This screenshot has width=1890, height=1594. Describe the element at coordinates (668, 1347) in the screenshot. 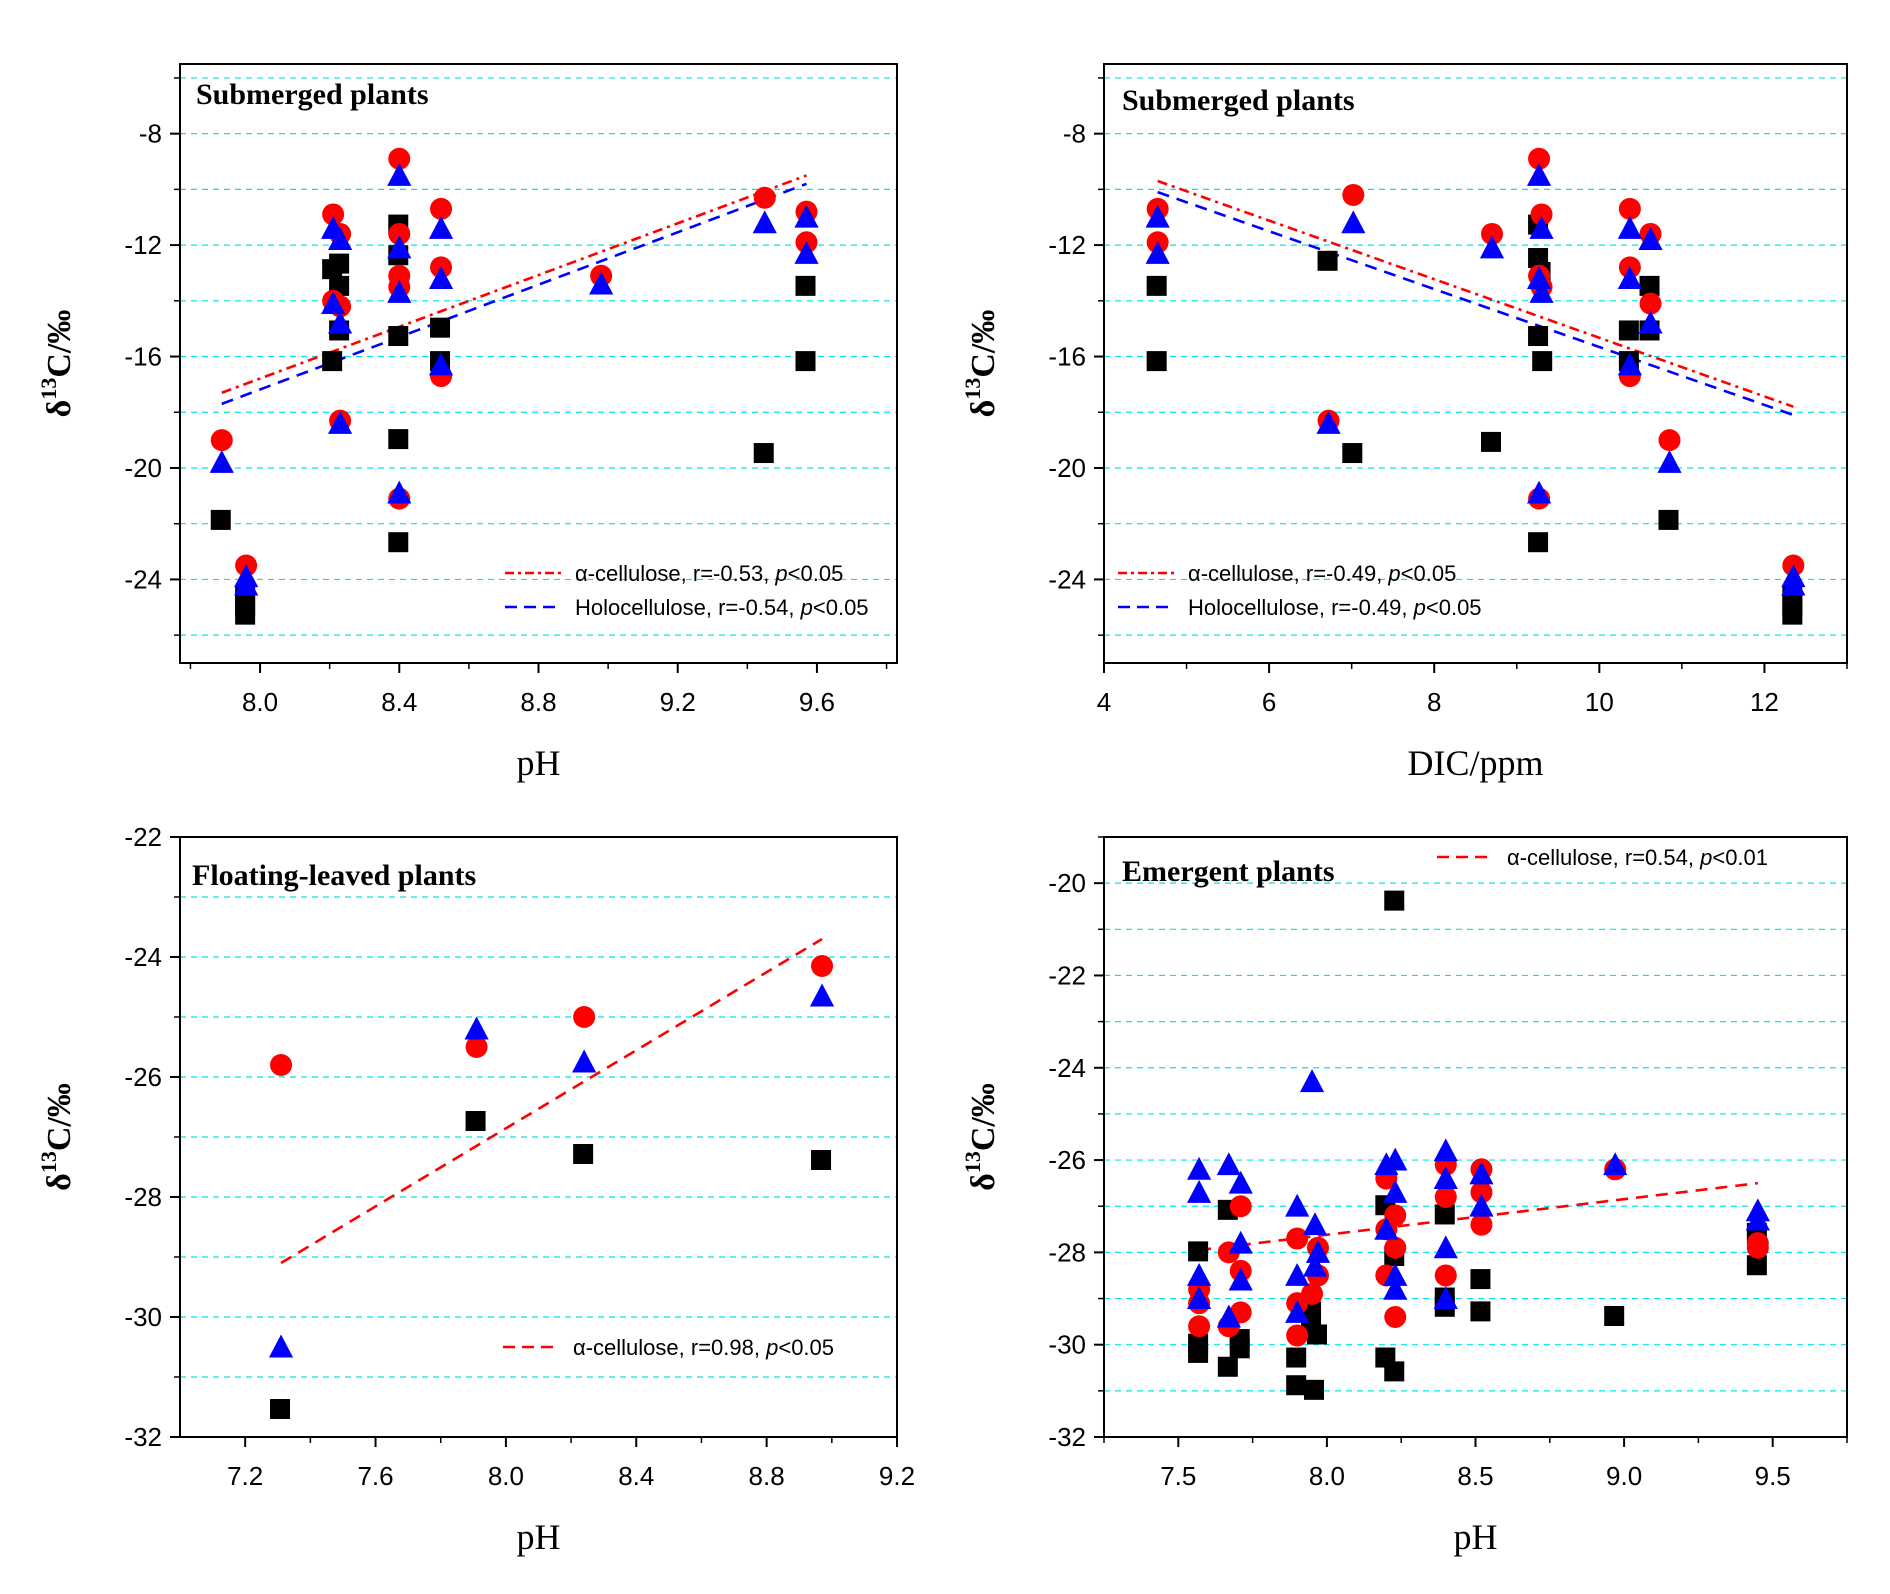

I see `legend: α-cellulose, r=0.98, p<0.05` at that location.